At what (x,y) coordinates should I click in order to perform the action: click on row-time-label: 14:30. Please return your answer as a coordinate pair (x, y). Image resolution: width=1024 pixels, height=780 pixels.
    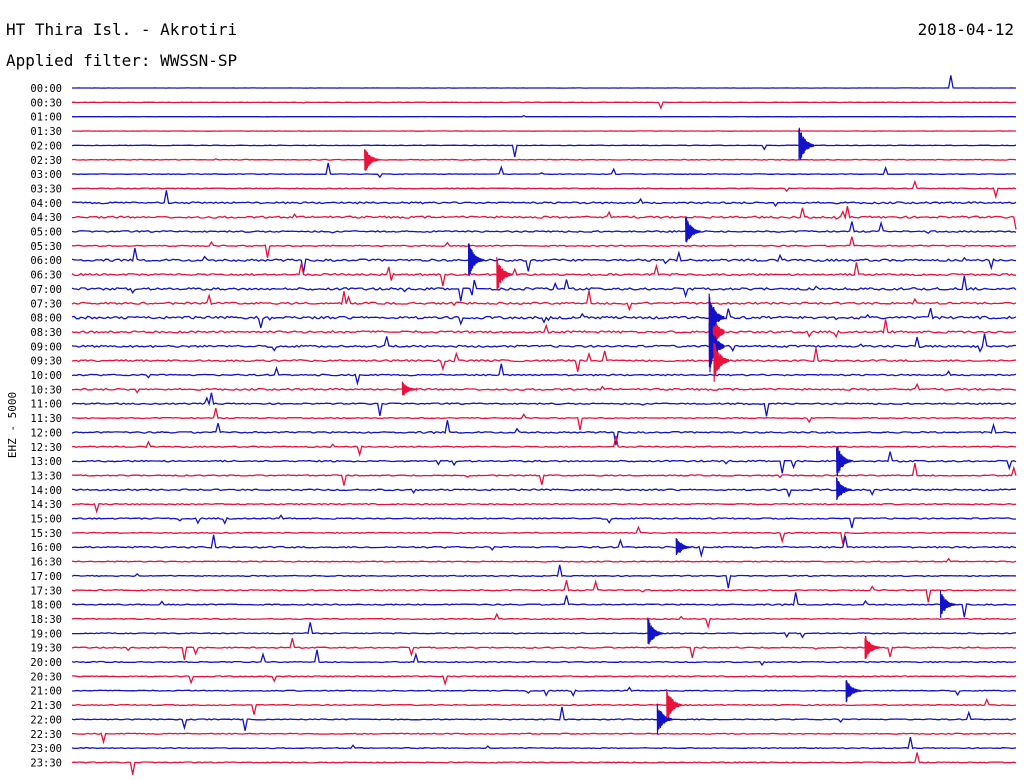
    Looking at the image, I should click on (46, 505).